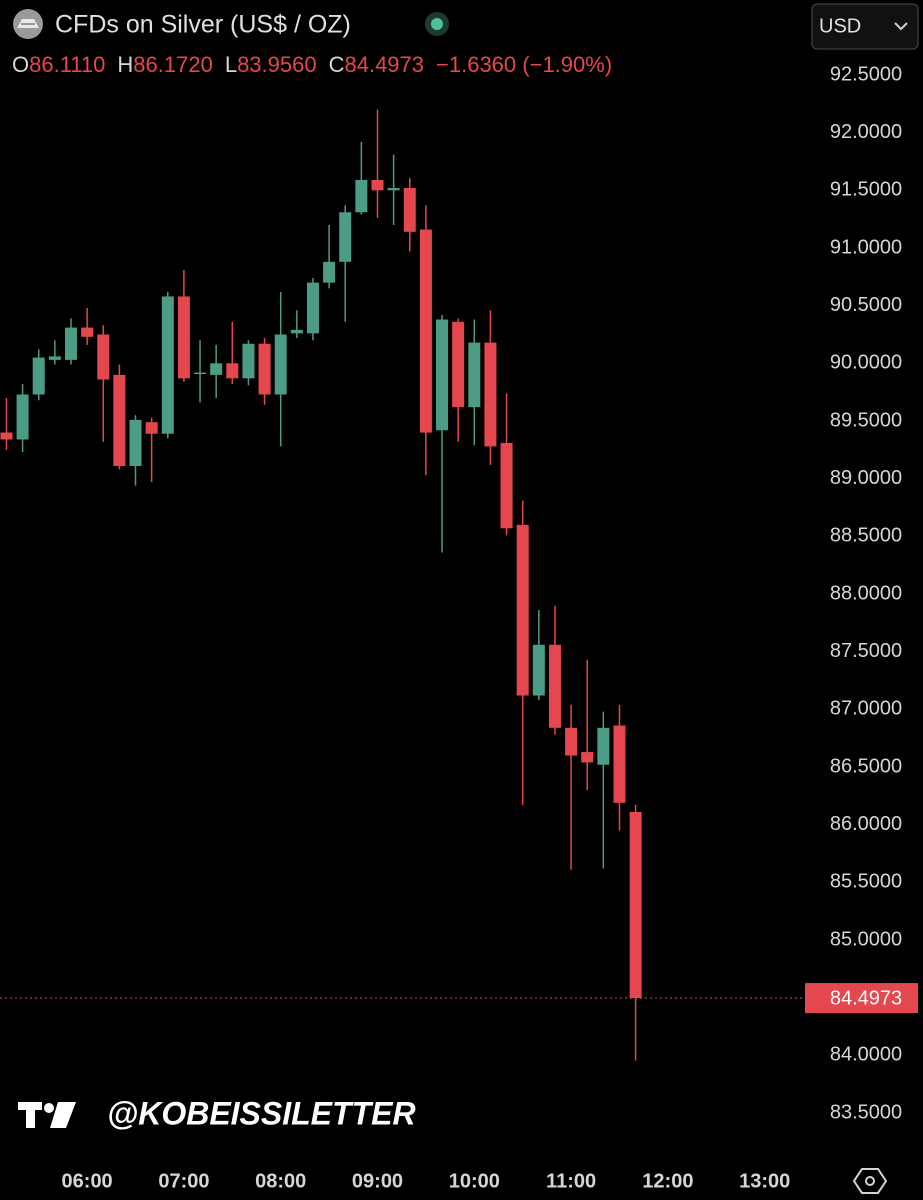 Image resolution: width=923 pixels, height=1200 pixels. I want to click on last-price-label: 84.4973, so click(866, 998).